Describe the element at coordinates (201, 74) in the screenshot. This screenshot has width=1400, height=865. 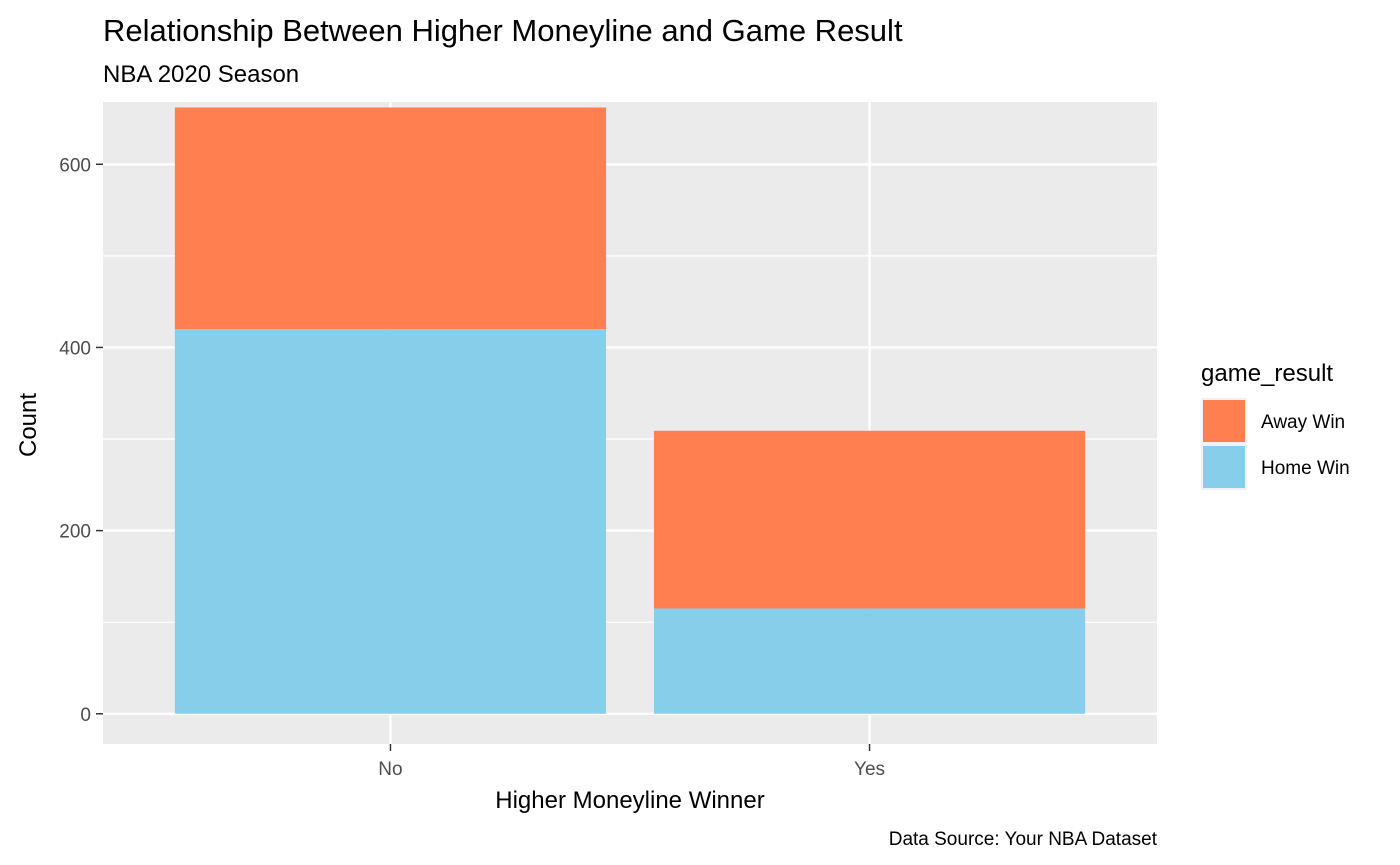
I see `chart-subtitle: NBA 2020 Season` at that location.